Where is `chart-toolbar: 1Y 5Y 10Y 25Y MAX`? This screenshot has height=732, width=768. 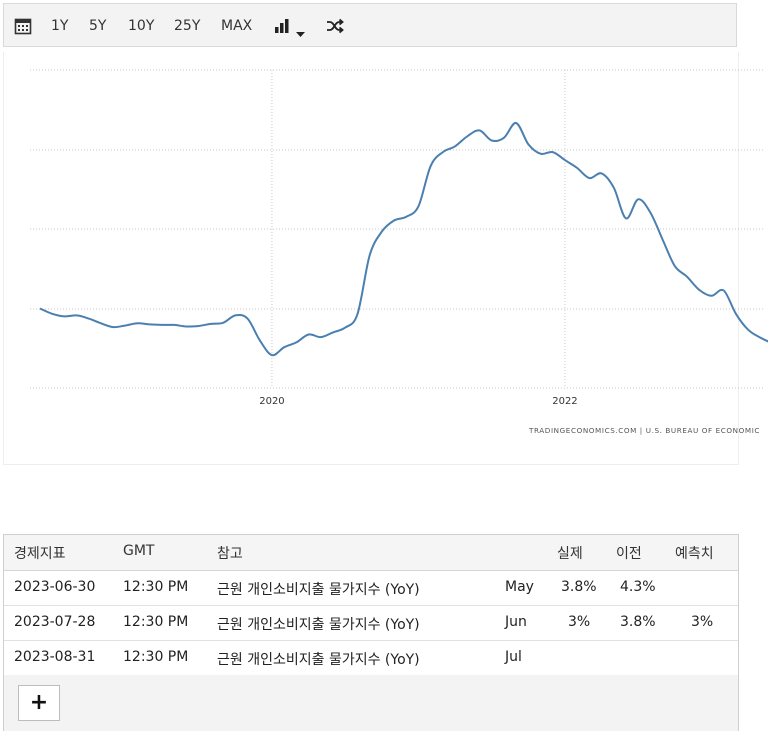 chart-toolbar: 1Y 5Y 10Y 25Y MAX is located at coordinates (370, 25).